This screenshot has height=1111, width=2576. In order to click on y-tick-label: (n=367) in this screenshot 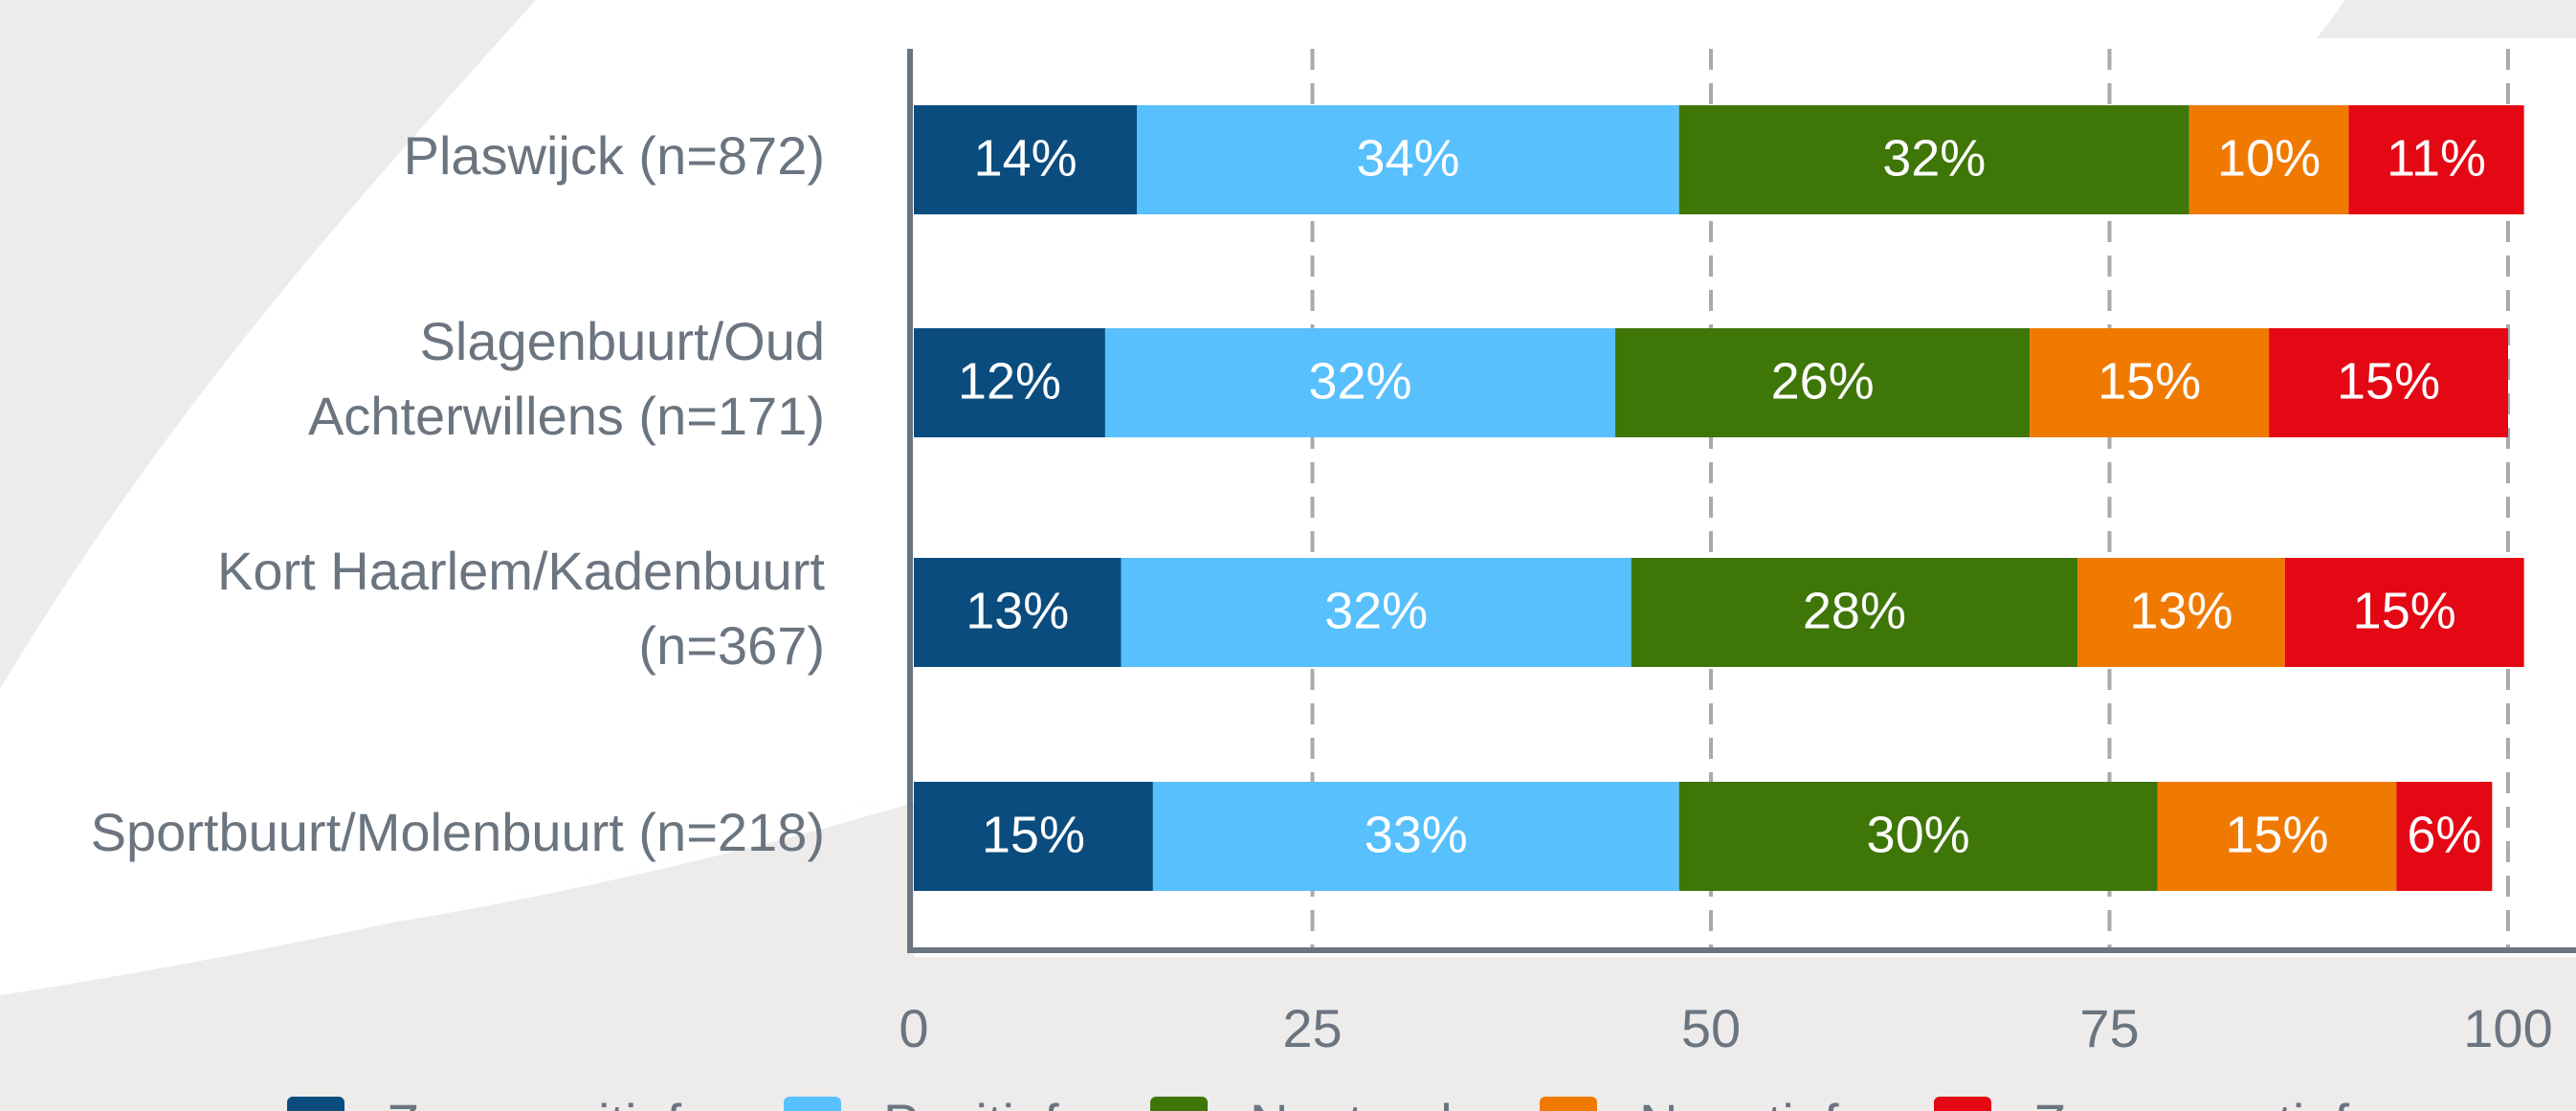, I will do `click(731, 645)`.